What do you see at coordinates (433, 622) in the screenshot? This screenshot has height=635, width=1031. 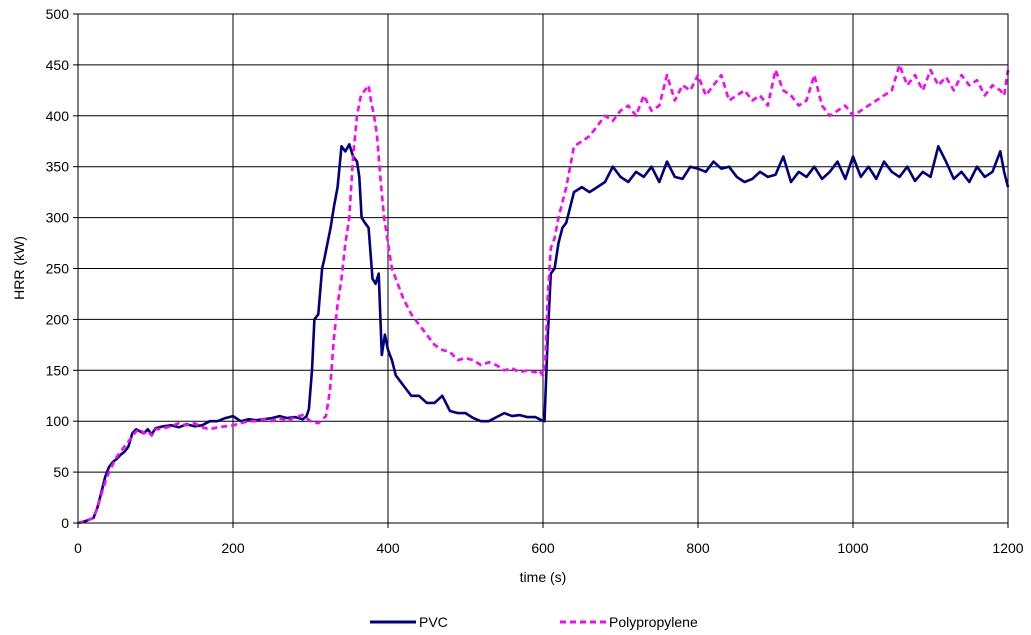 I see `legend-label: PVC` at bounding box center [433, 622].